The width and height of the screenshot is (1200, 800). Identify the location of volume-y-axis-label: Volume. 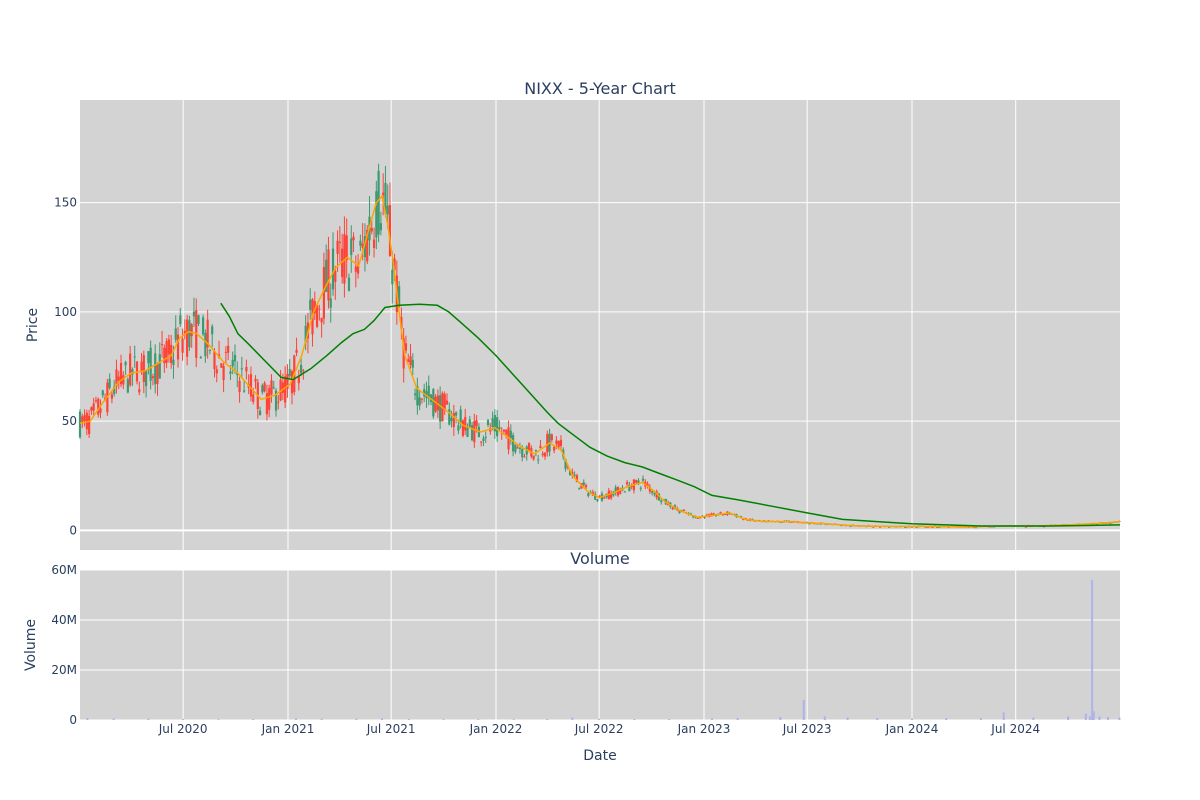
(31, 645).